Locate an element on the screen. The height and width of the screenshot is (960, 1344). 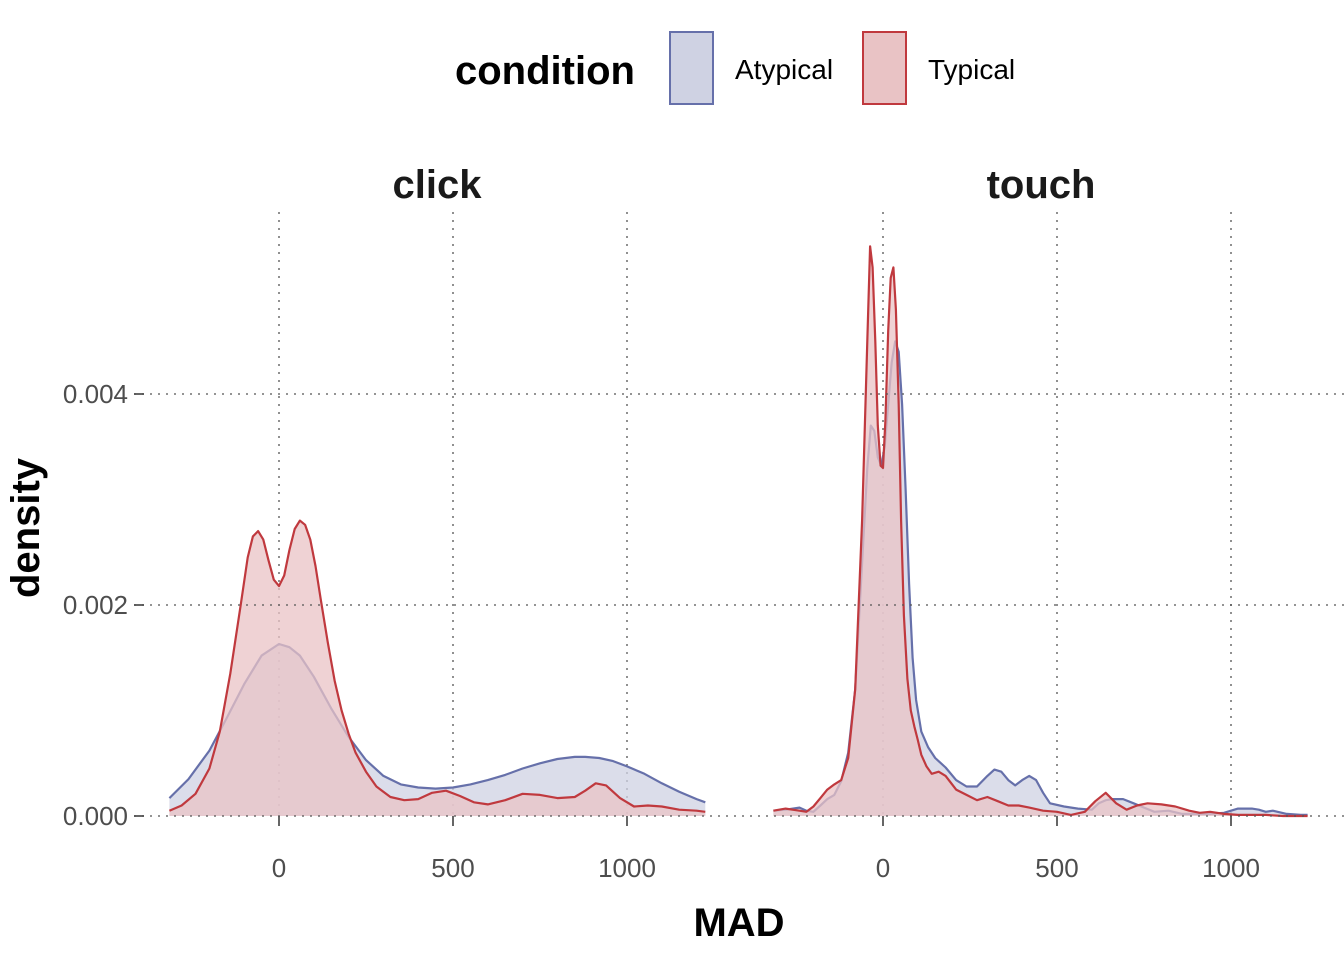
facet-title-touch: touch is located at coordinates (1041, 185).